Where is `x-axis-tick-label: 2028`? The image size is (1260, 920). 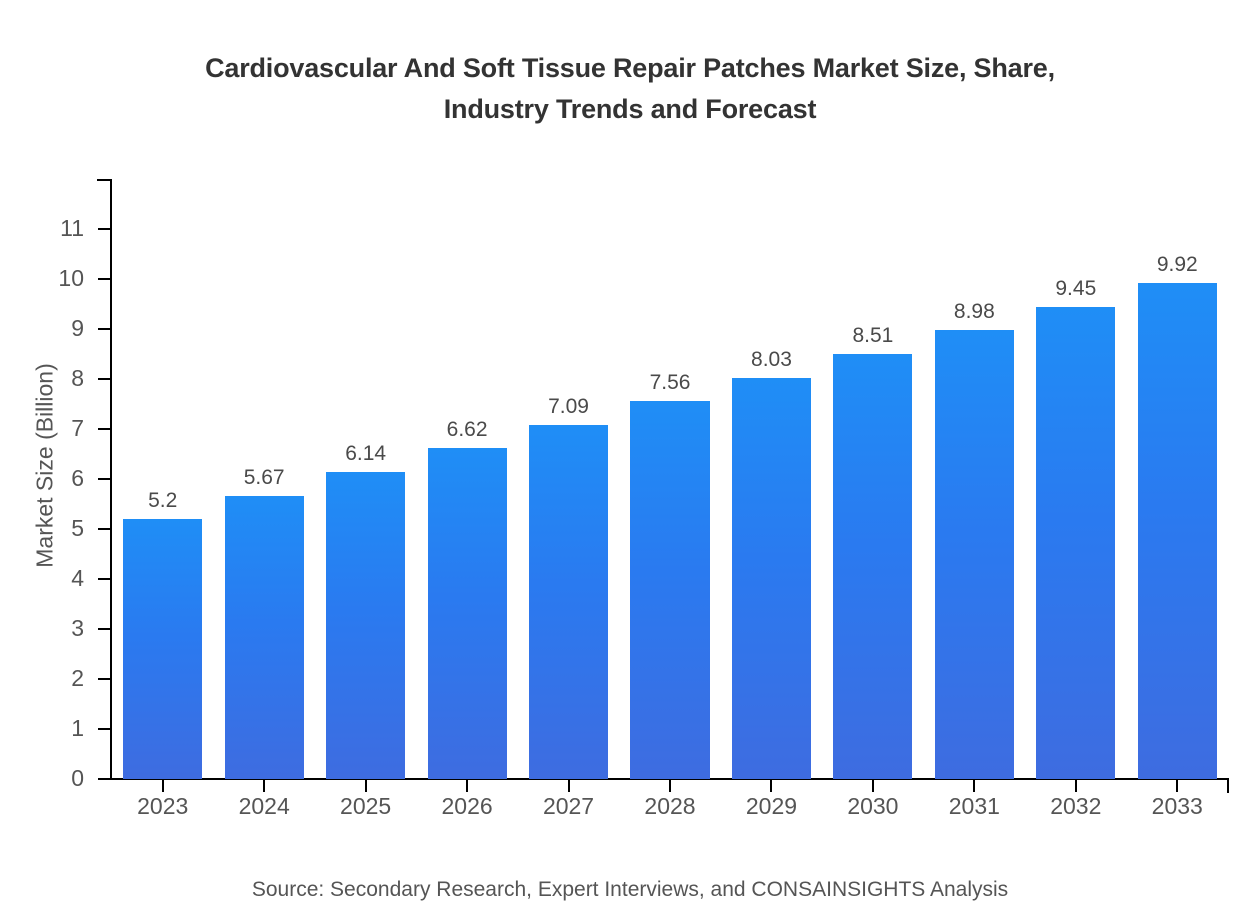 x-axis-tick-label: 2028 is located at coordinates (670, 806).